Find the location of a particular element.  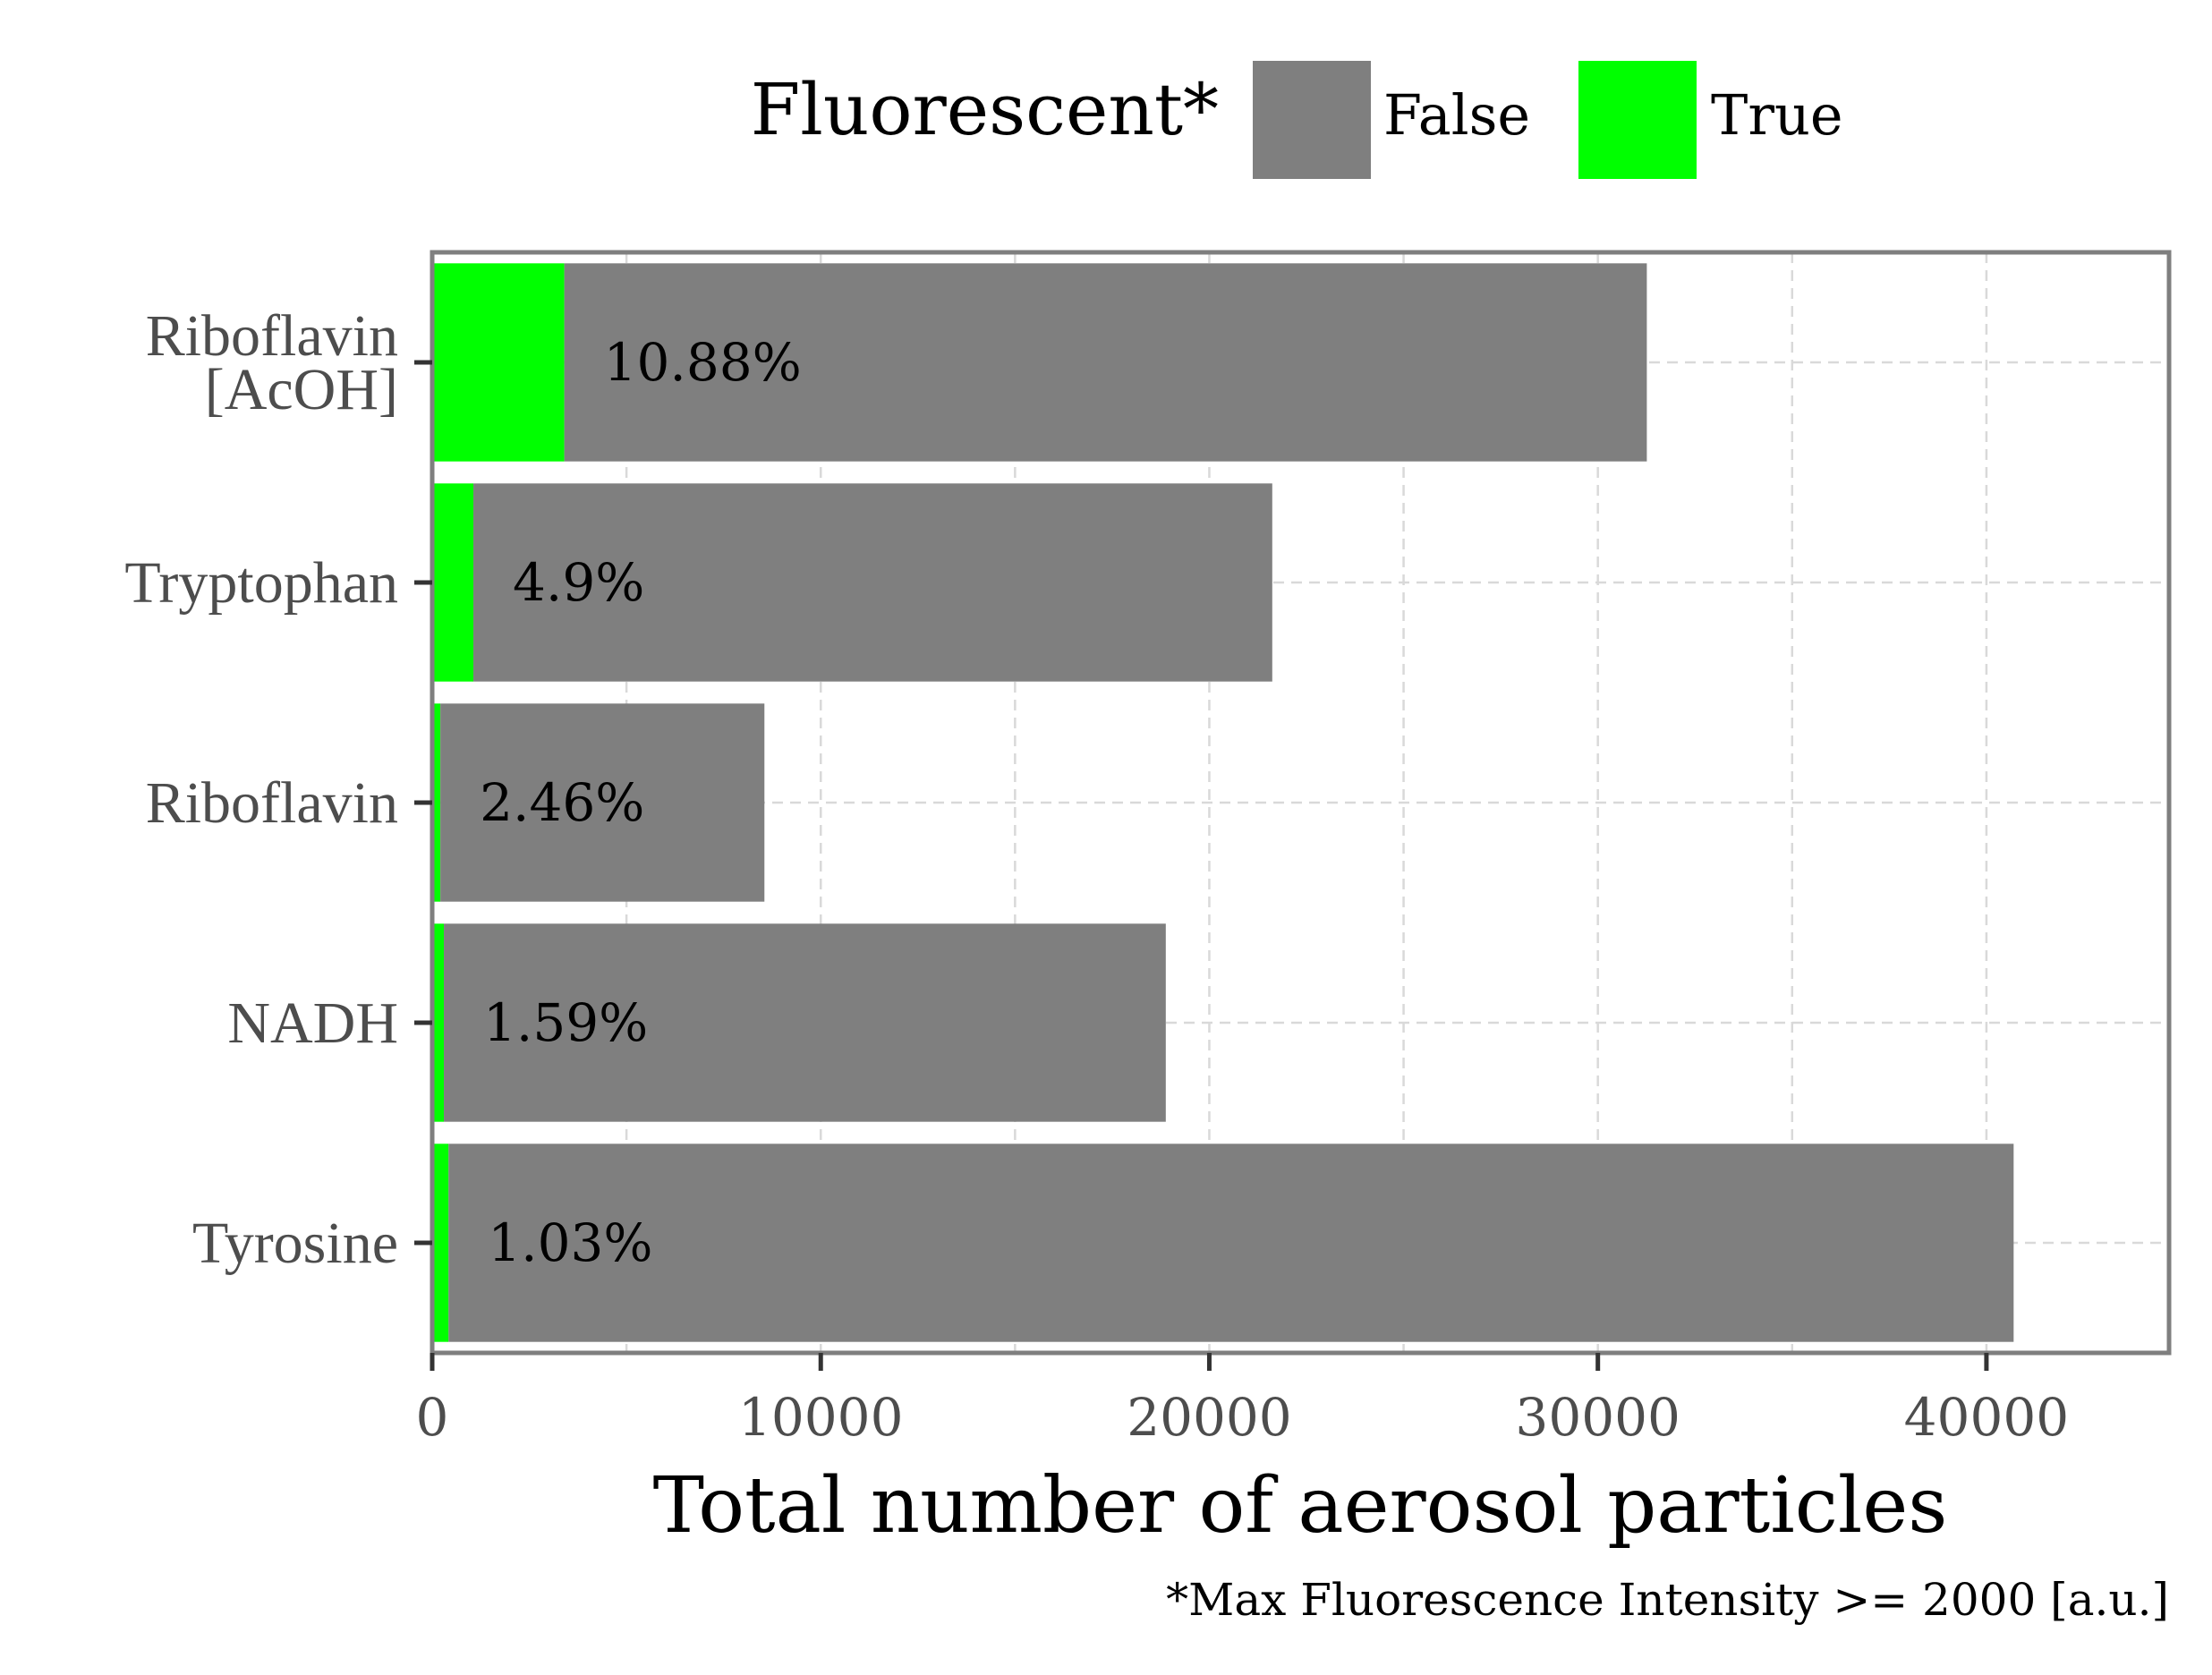

x-tick-label: 10000 is located at coordinates (821, 1417).